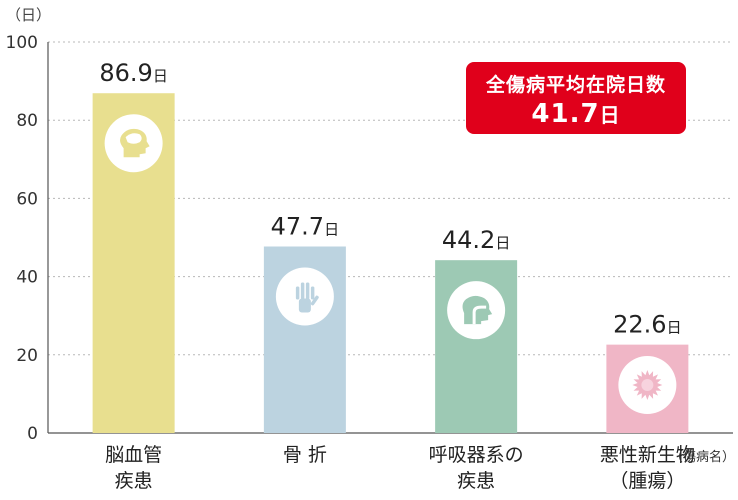  I want to click on x-category-label: 骨 折, so click(305, 455).